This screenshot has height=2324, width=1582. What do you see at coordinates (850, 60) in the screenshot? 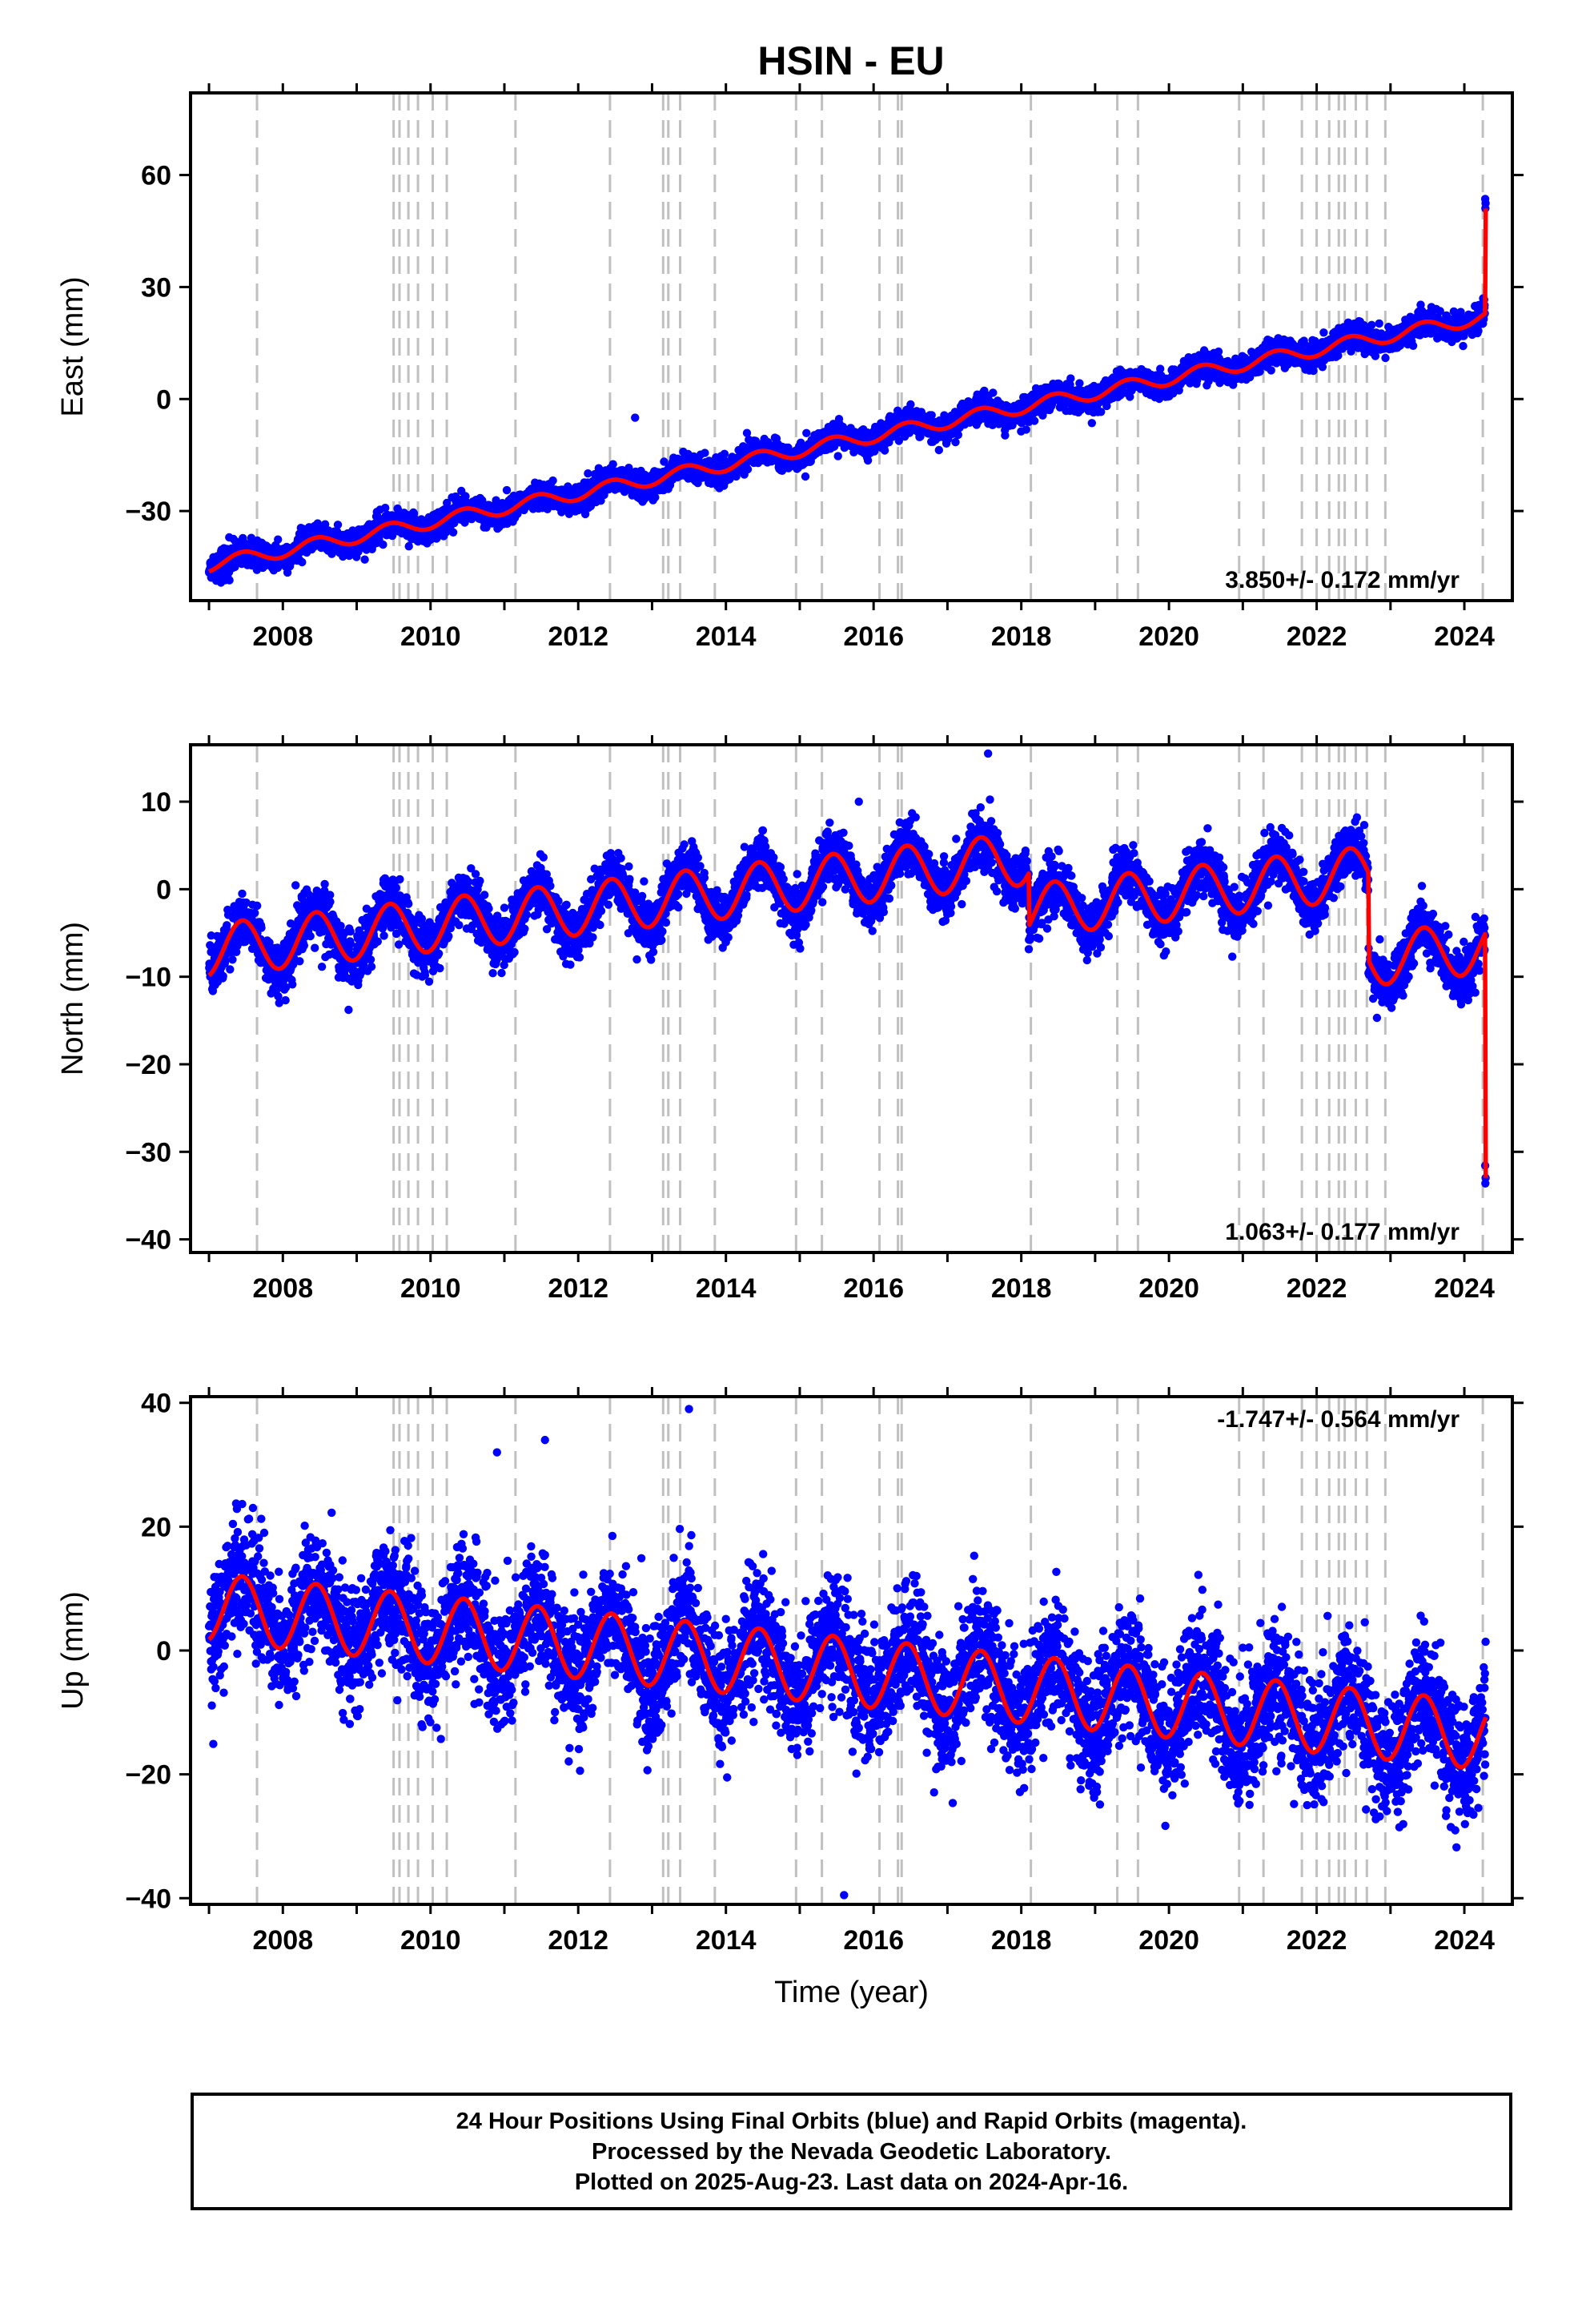
I see `chart-title: HSIN - EU` at bounding box center [850, 60].